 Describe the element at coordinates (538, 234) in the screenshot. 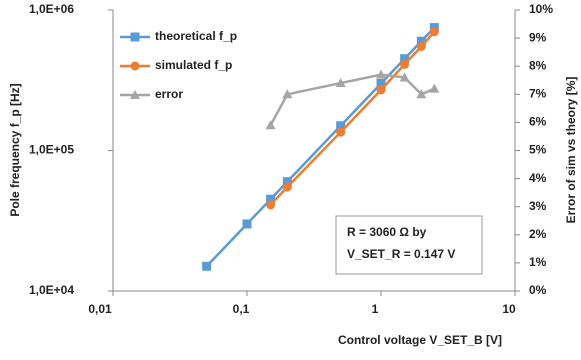

I see `y2-tick-label: 2%` at that location.